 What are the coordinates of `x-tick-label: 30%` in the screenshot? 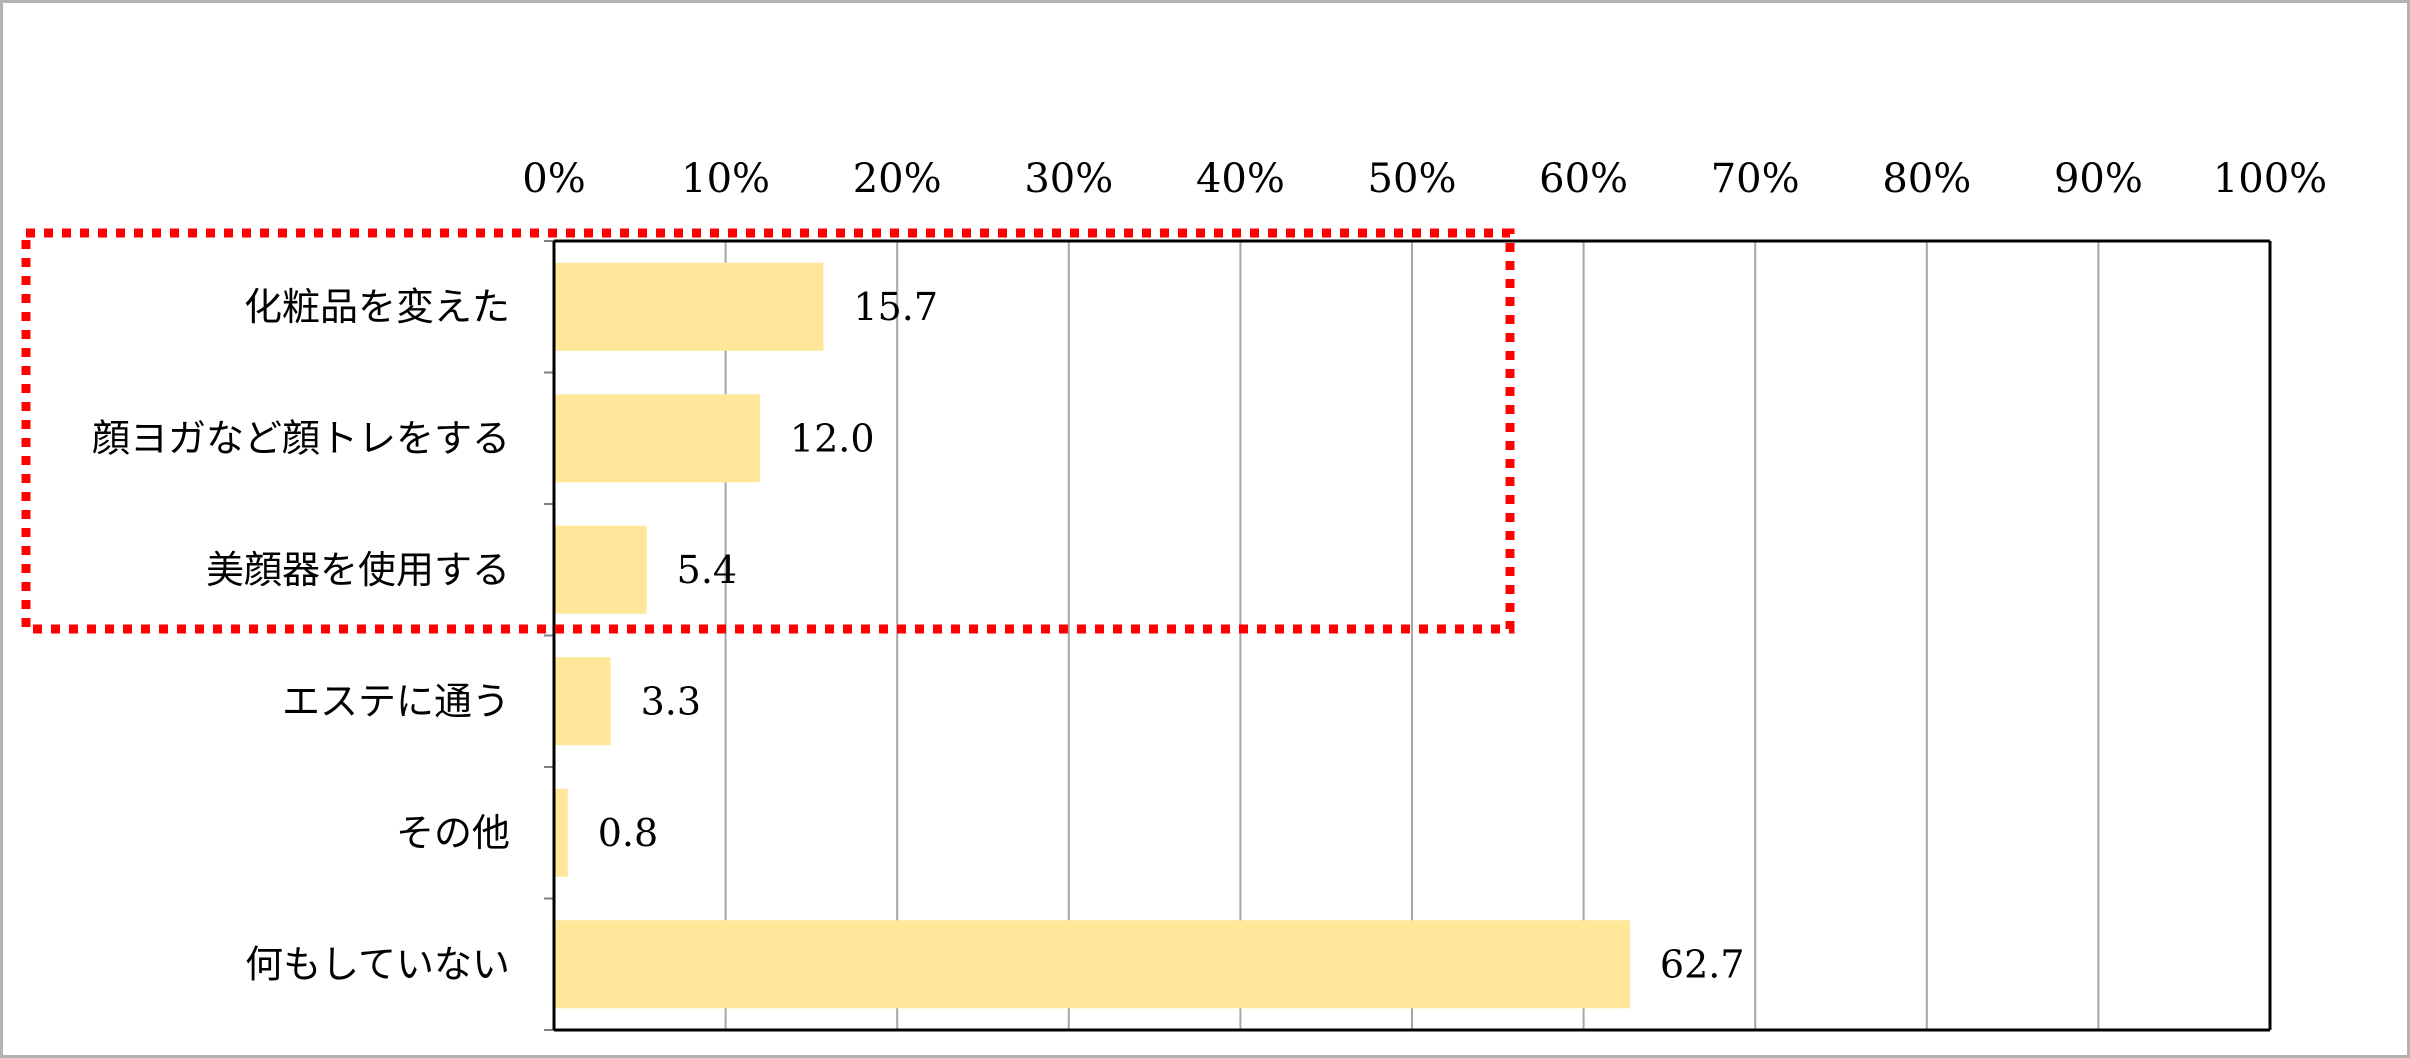 It's located at (1068, 179).